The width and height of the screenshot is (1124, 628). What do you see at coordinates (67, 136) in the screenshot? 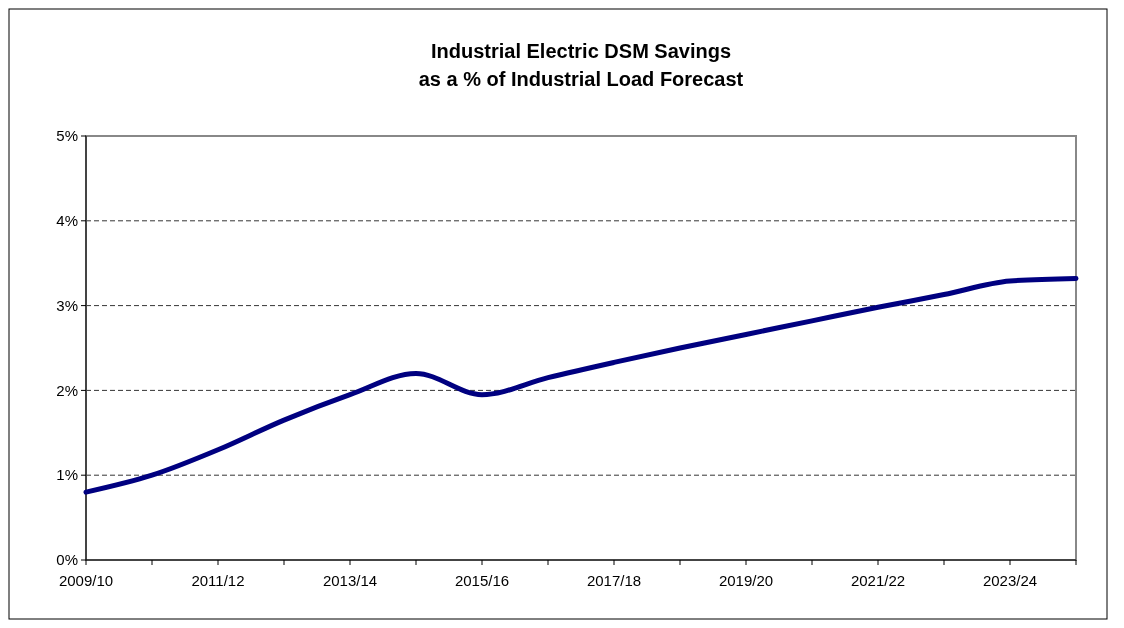
I see `y-tick-label: 5%` at bounding box center [67, 136].